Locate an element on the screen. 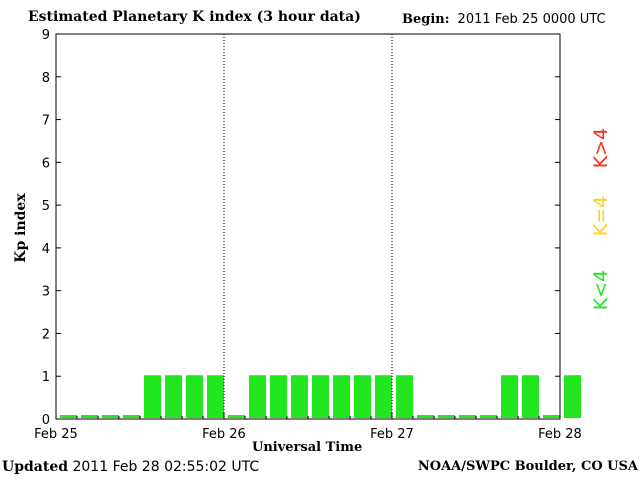 The height and width of the screenshot is (480, 640). y-tick-label: 0 is located at coordinates (46, 420).